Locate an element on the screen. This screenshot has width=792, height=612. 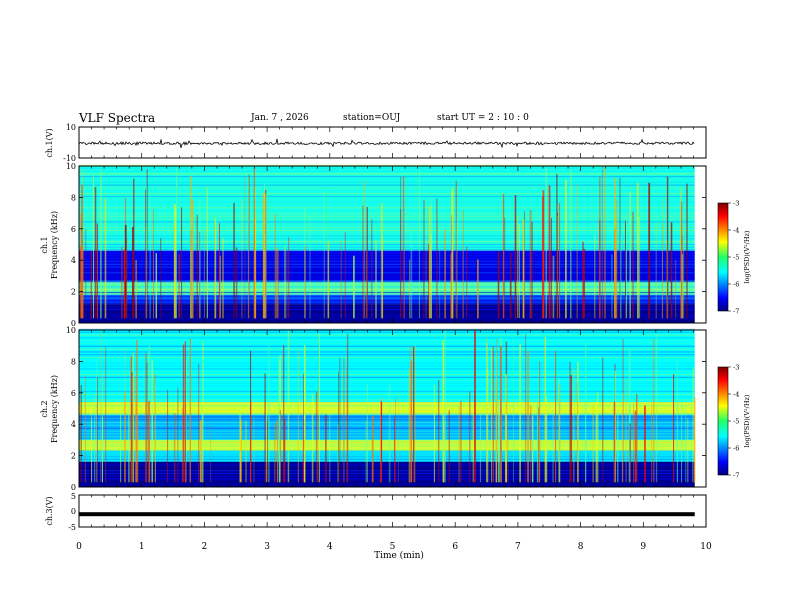
time-tick-label: 3 is located at coordinates (267, 547).